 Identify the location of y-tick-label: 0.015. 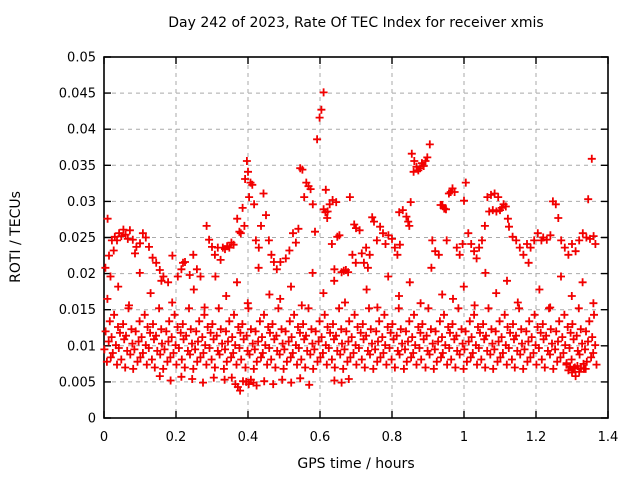
(77, 310).